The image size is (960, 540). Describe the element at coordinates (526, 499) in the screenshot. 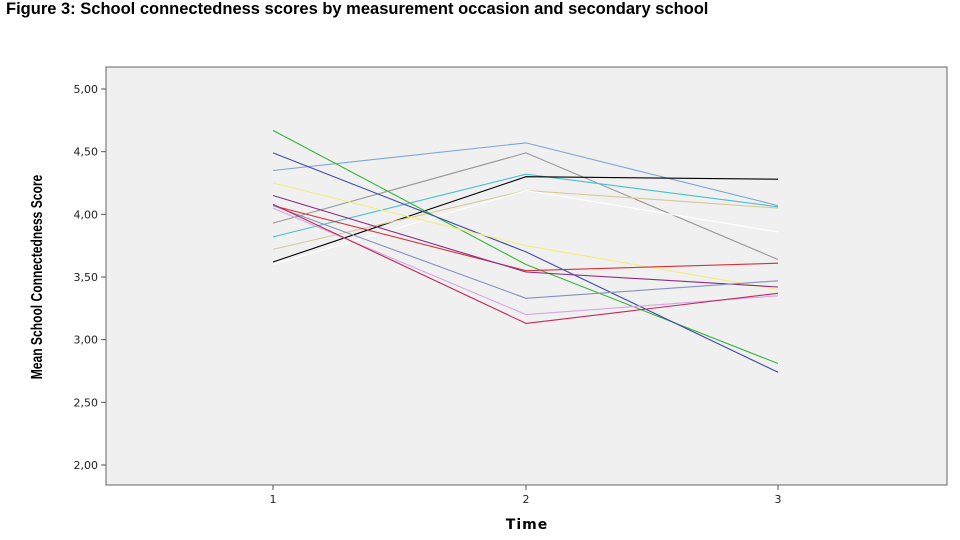

I see `x-tick-label: 2` at that location.